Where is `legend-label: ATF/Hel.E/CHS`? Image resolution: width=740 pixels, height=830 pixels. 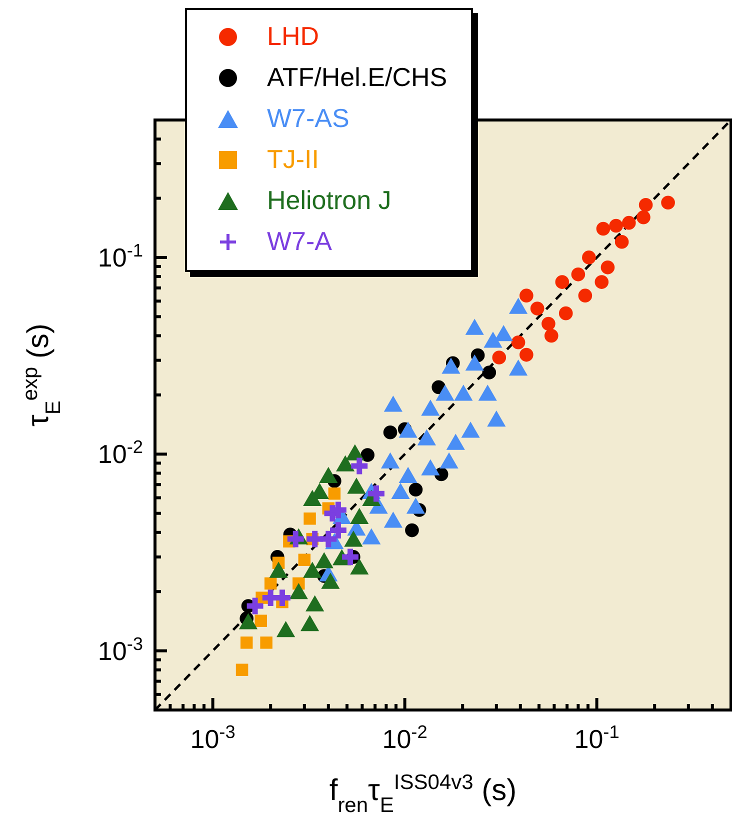 legend-label: ATF/Hel.E/CHS is located at coordinates (357, 77).